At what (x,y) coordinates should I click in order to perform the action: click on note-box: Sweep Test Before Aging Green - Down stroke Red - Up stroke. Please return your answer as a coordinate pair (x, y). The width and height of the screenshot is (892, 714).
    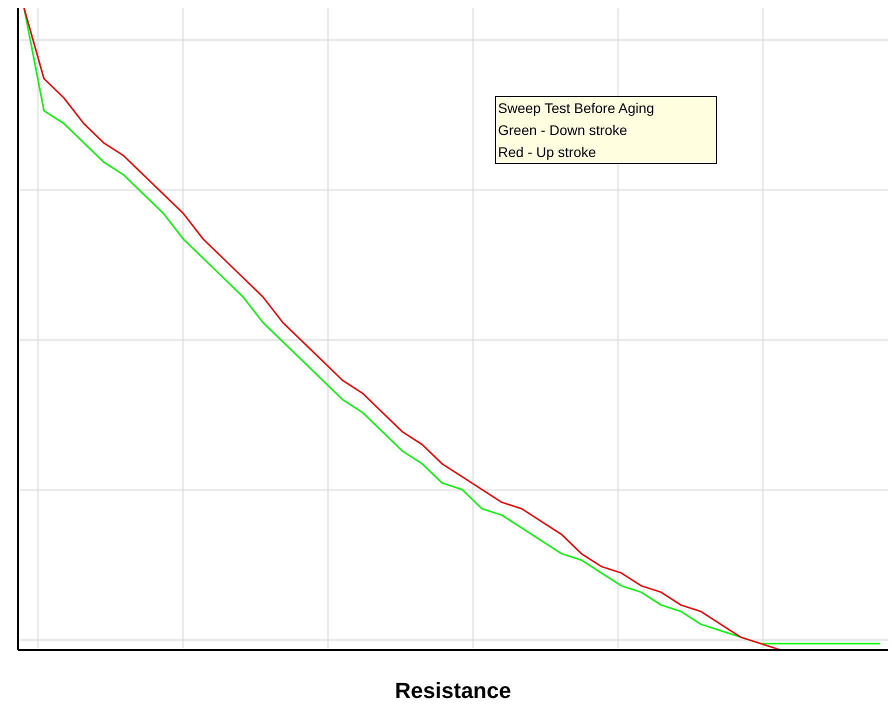
    Looking at the image, I should click on (606, 130).